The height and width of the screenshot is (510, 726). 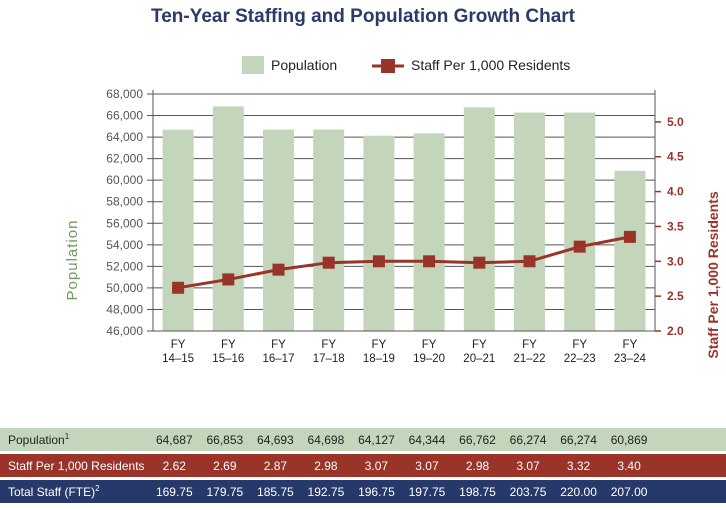 What do you see at coordinates (275, 465) in the screenshot?
I see `table-cell: 2.87` at bounding box center [275, 465].